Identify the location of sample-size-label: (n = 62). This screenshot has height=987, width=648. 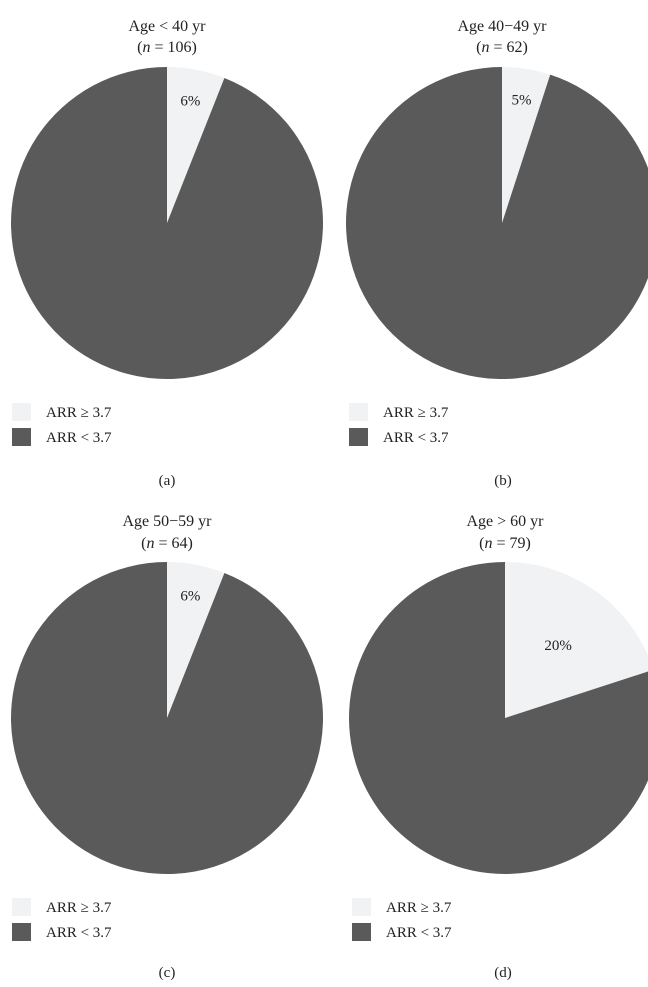
(502, 47).